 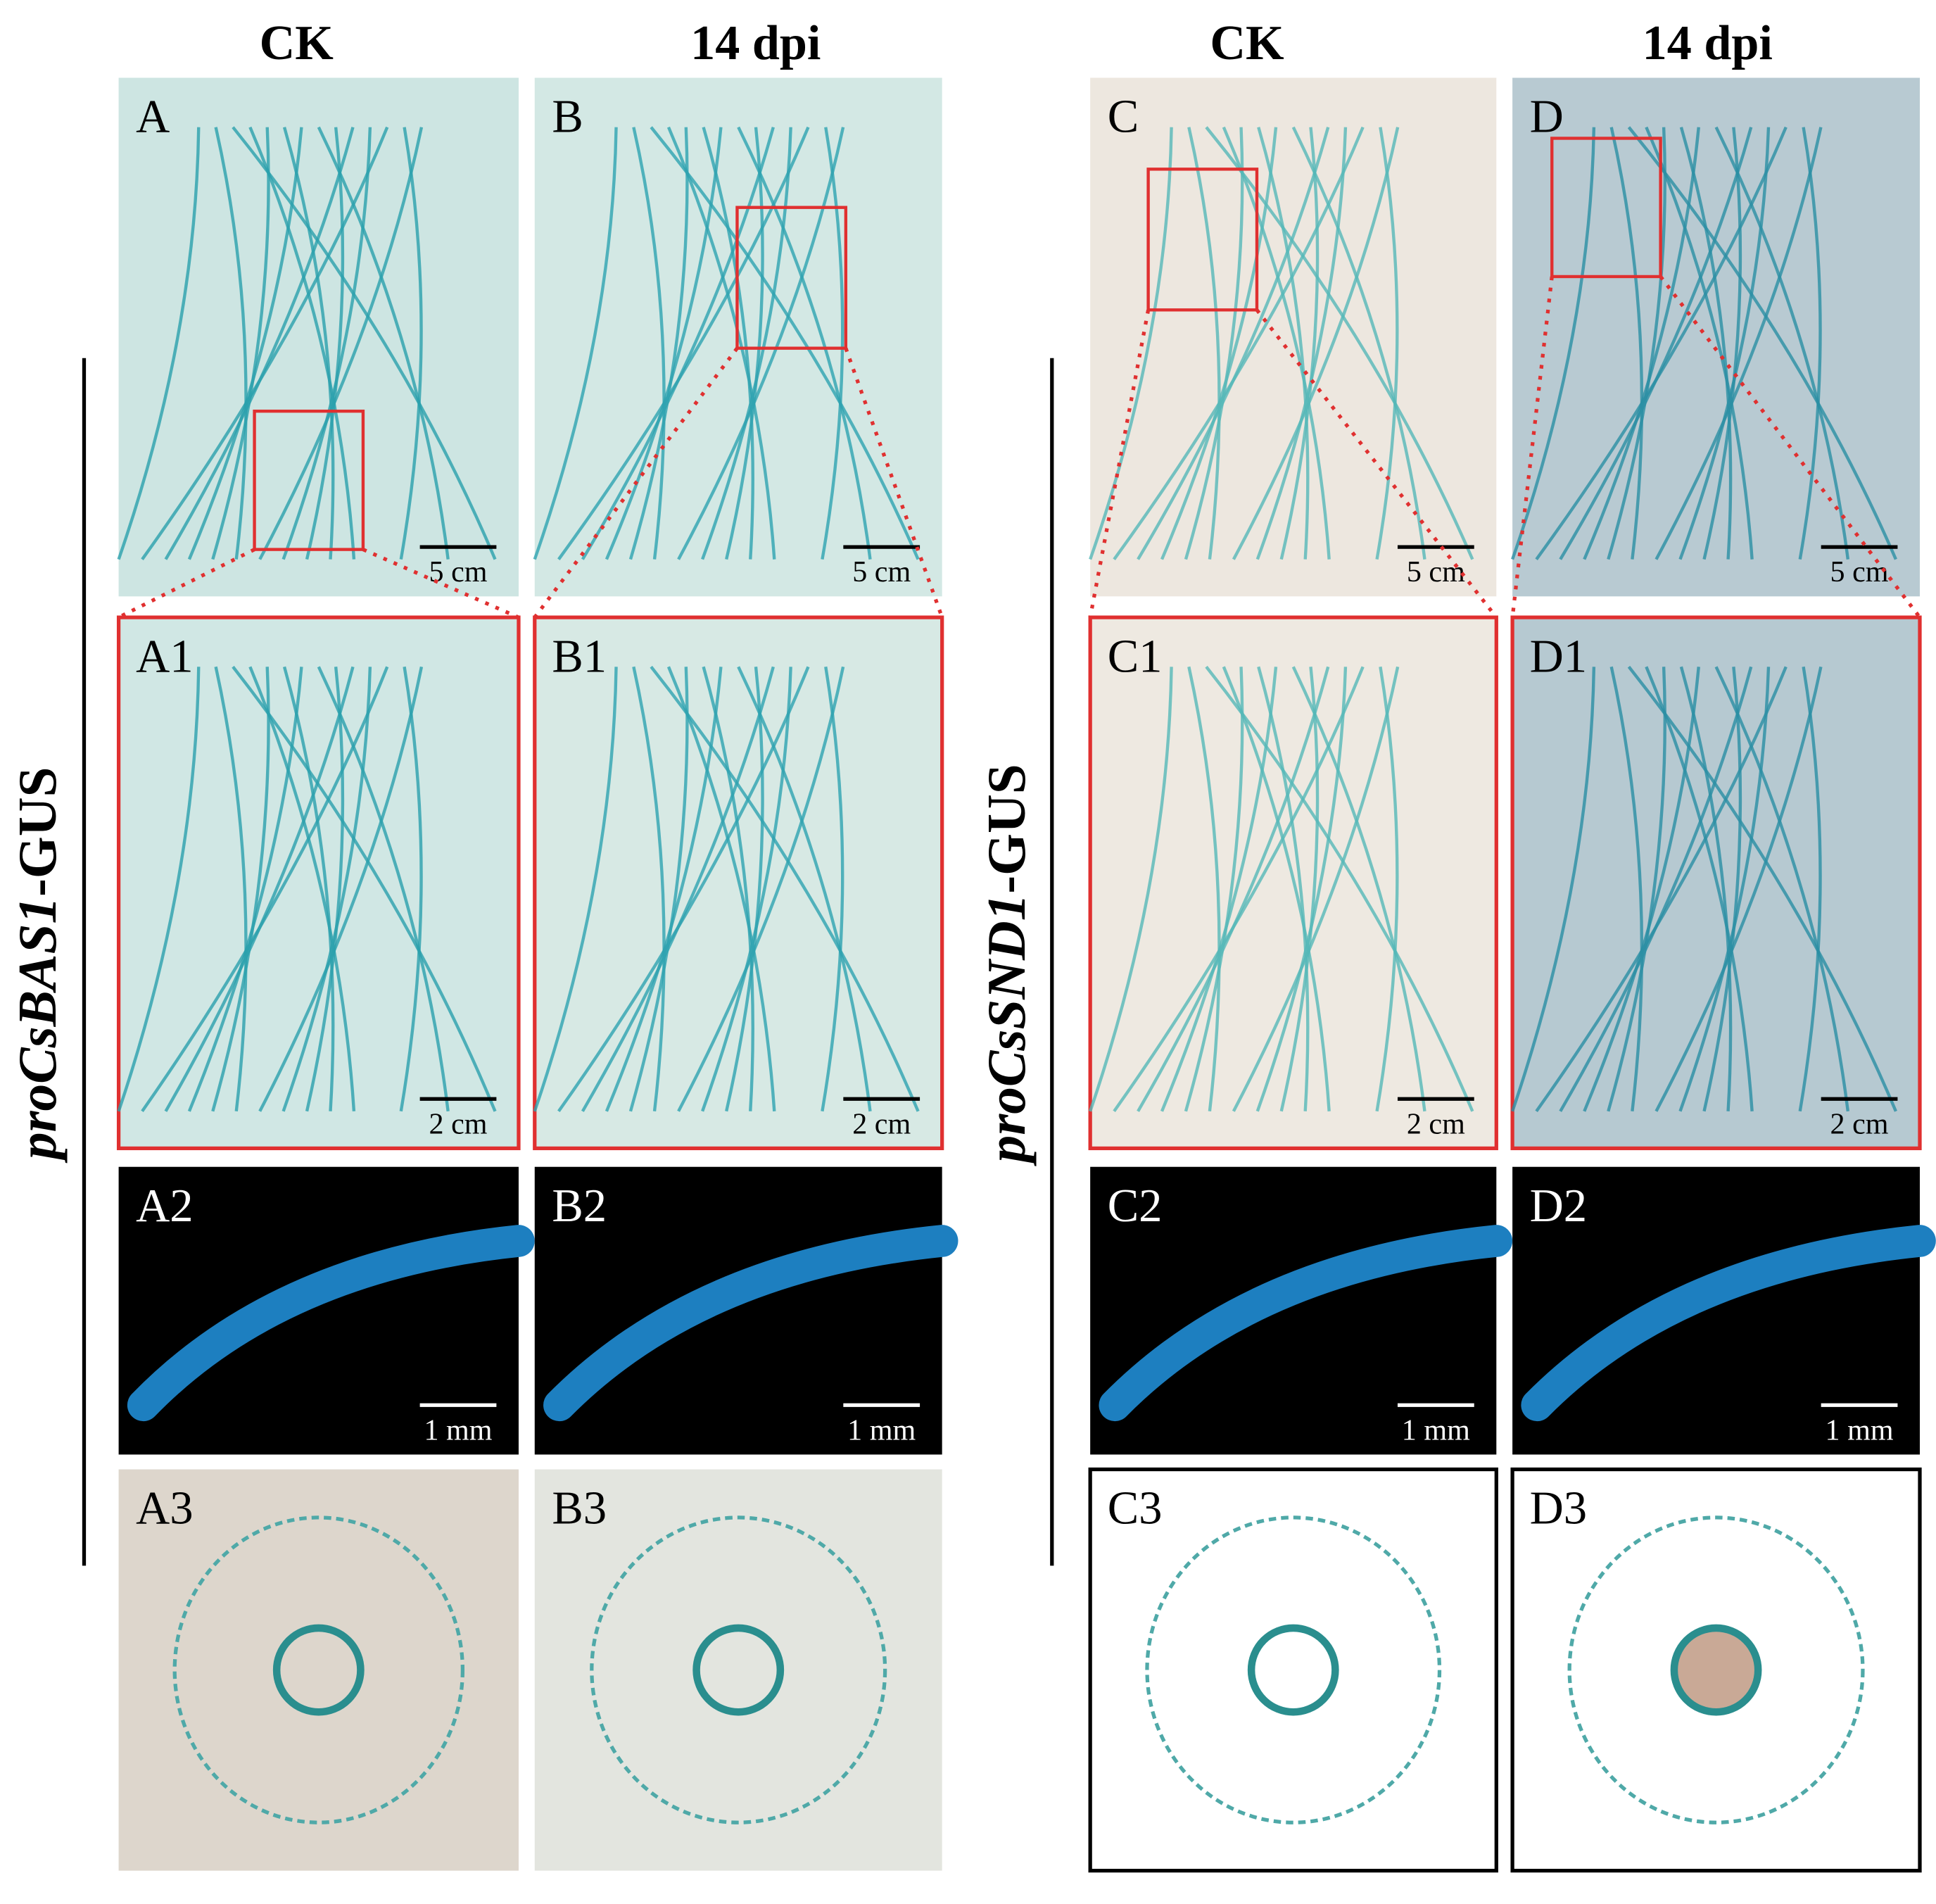 I want to click on panel-label: C3, so click(x=1136, y=1508).